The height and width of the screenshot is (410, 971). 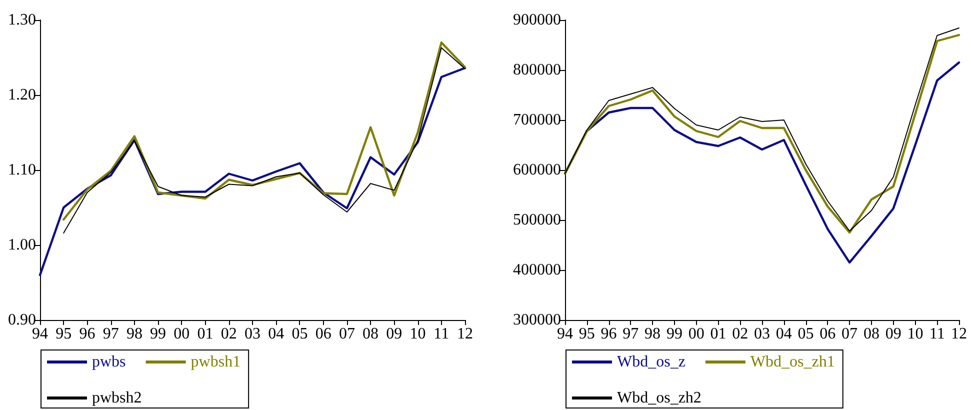 What do you see at coordinates (537, 170) in the screenshot?
I see `y-tick-label: 600000` at bounding box center [537, 170].